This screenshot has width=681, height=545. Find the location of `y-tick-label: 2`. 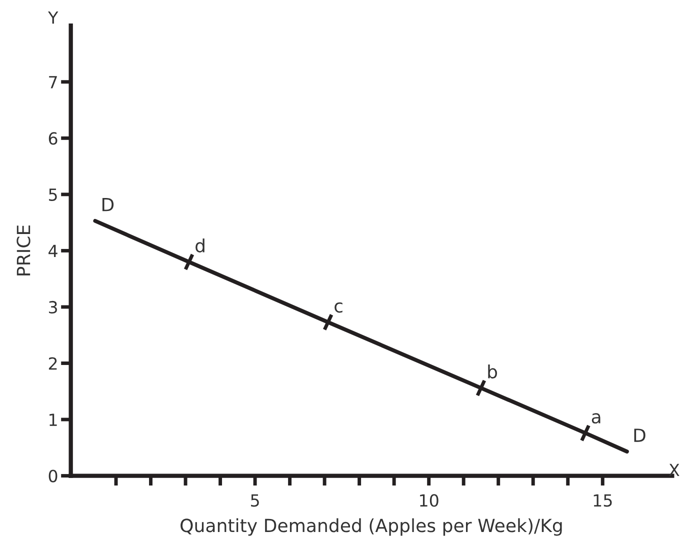

y-tick-label: 2 is located at coordinates (52, 363).